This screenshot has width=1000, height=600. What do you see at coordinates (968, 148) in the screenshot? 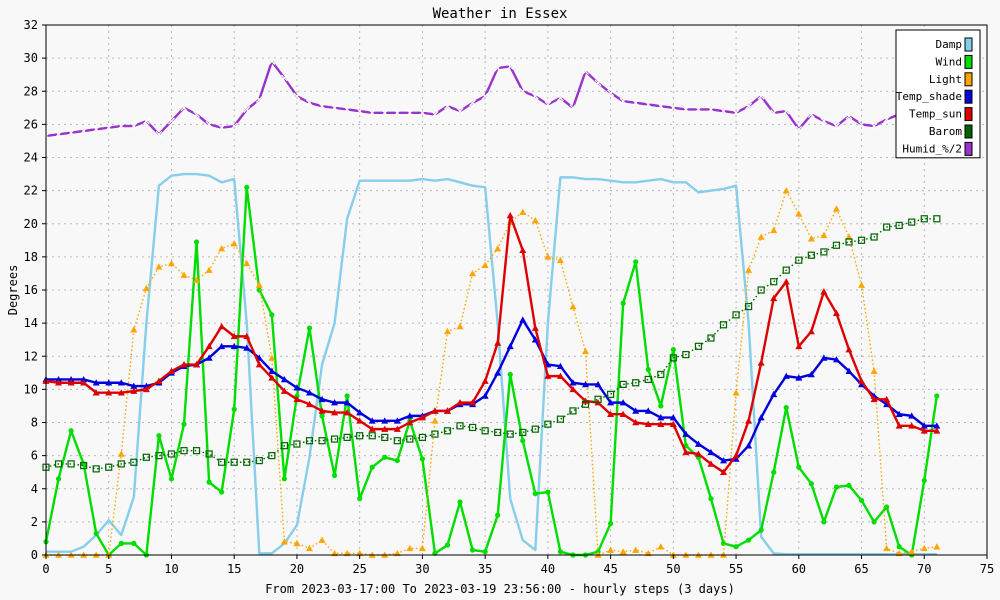
I see `legend-swatch` at bounding box center [968, 148].